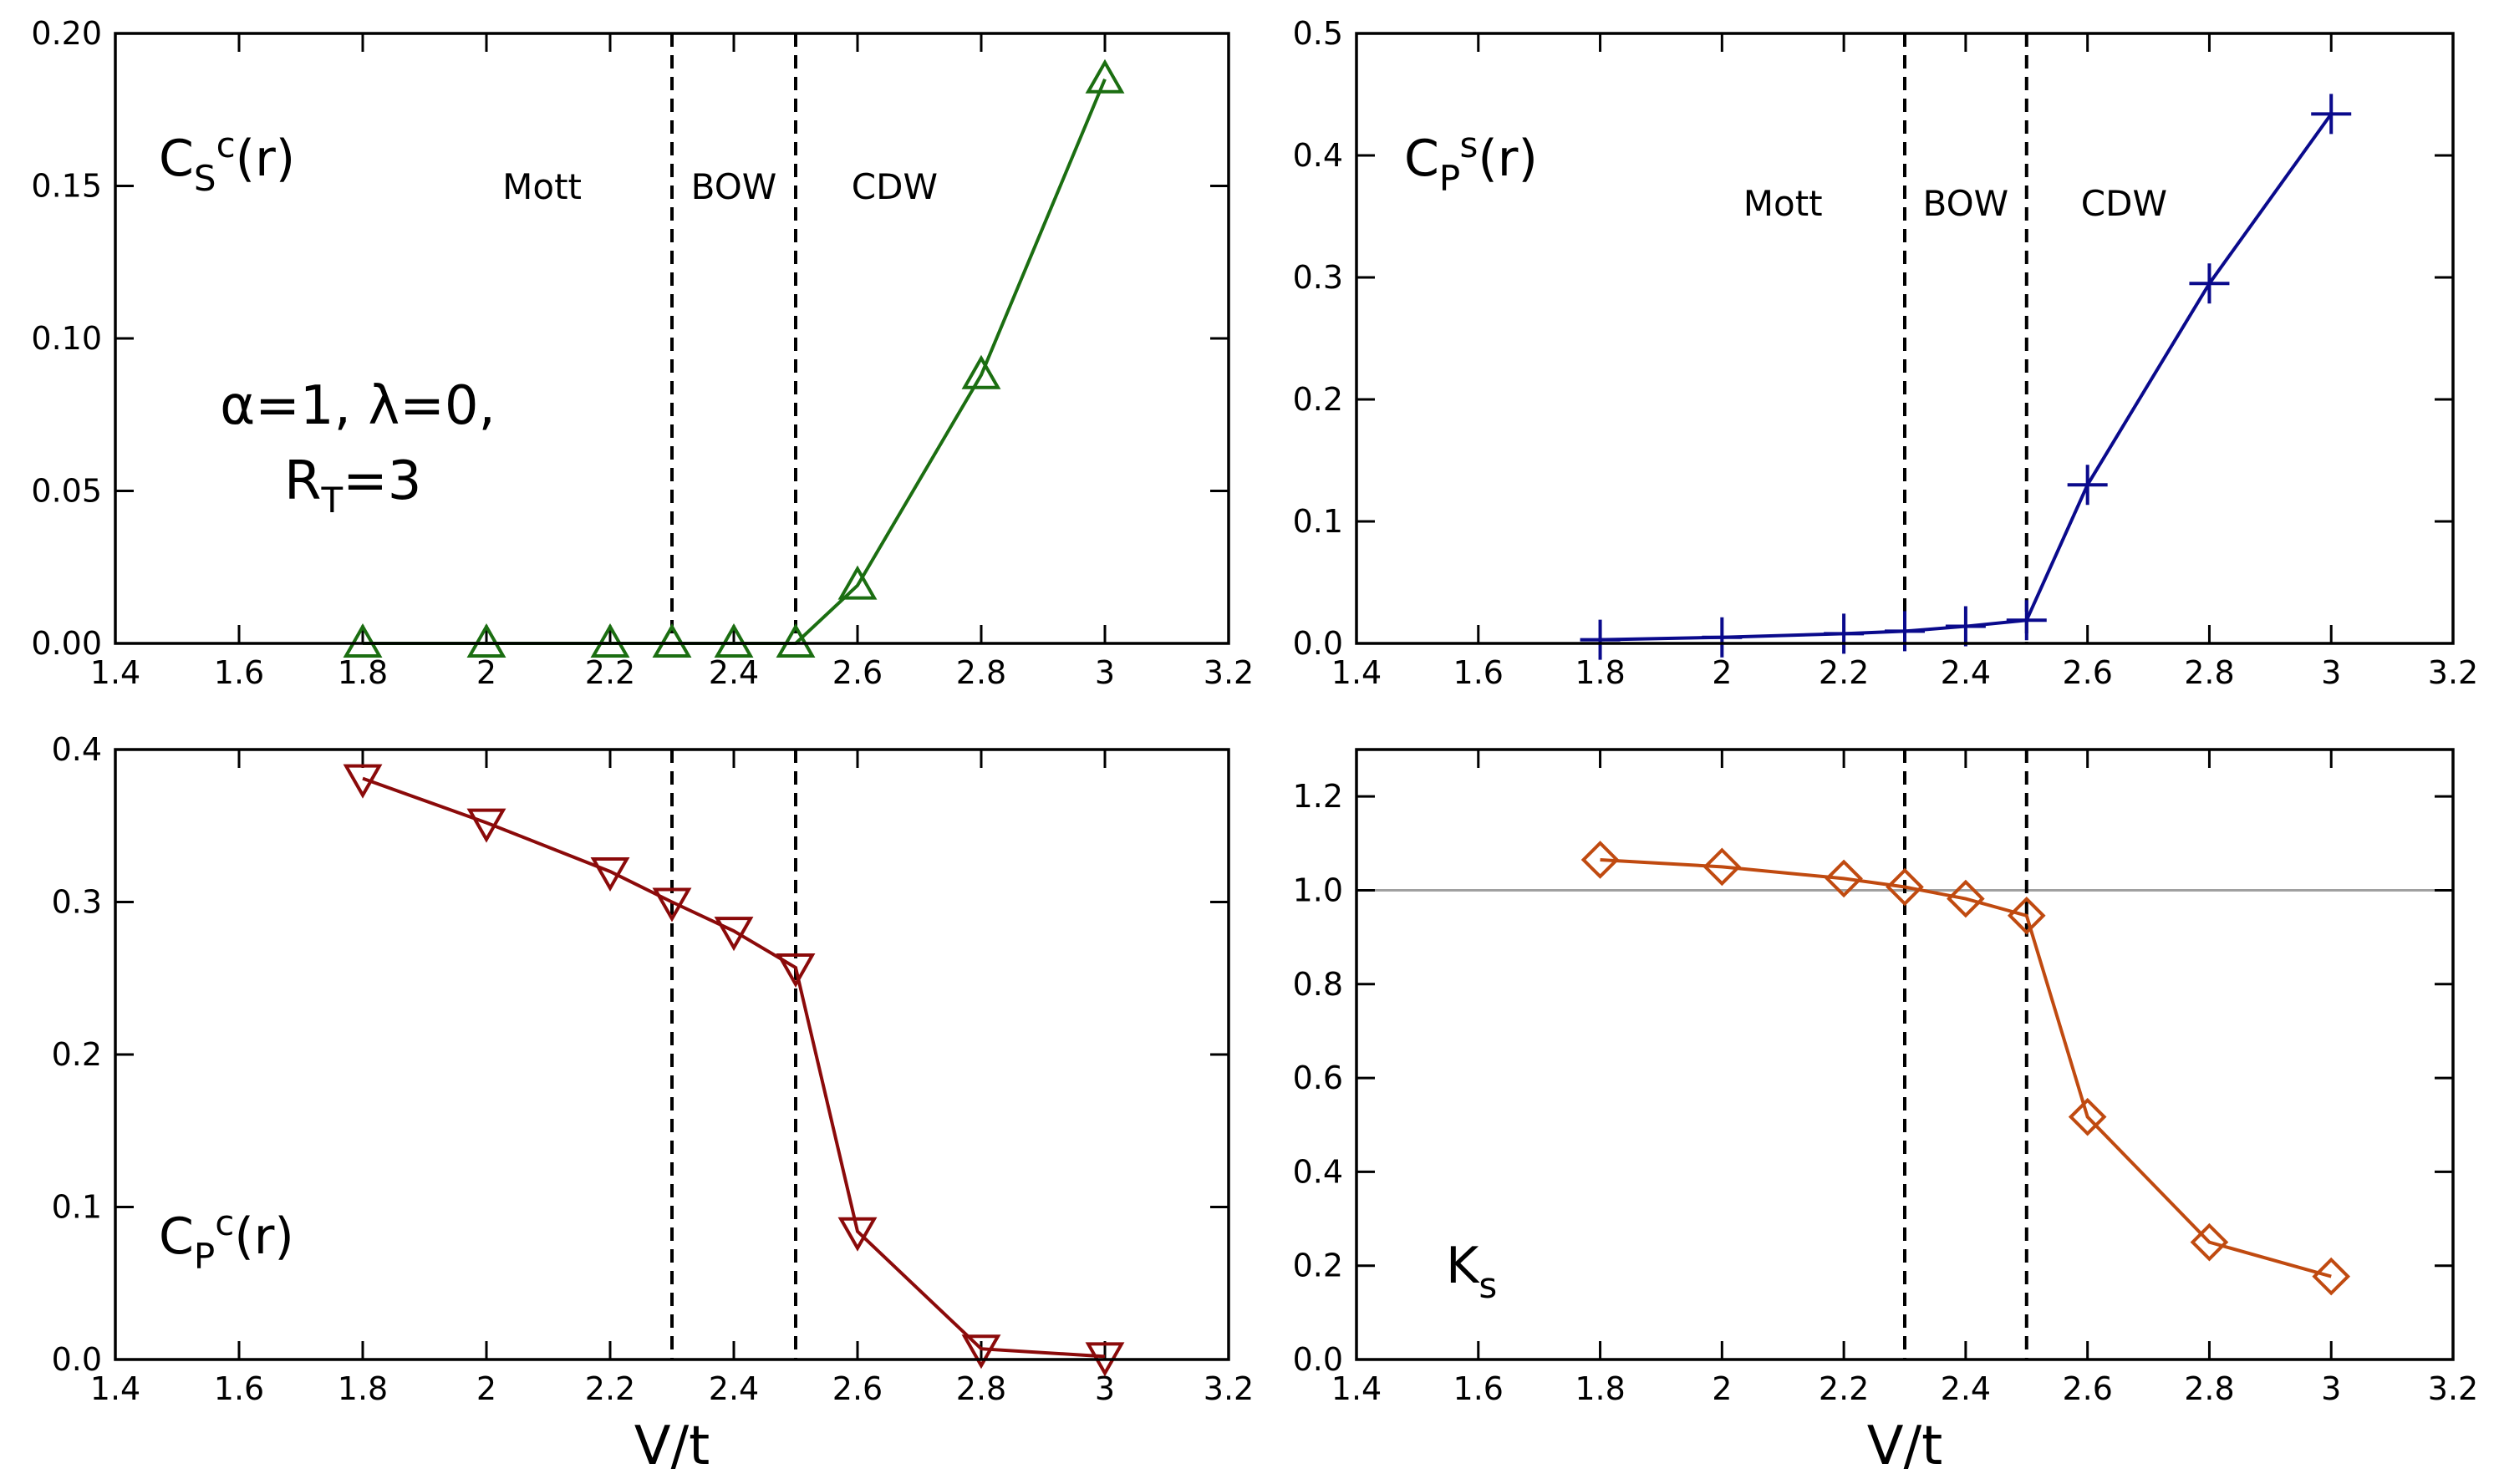 This screenshot has height=1484, width=2499. Describe the element at coordinates (66, 491) in the screenshot. I see `y-tick-label: 0.05` at that location.